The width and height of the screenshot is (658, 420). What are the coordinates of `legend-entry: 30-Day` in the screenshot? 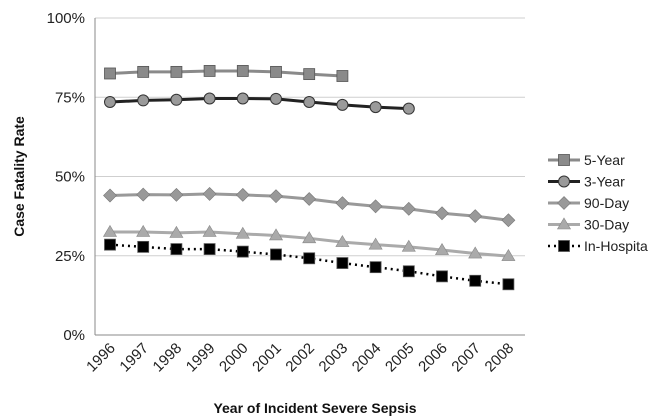 It's located at (588, 225).